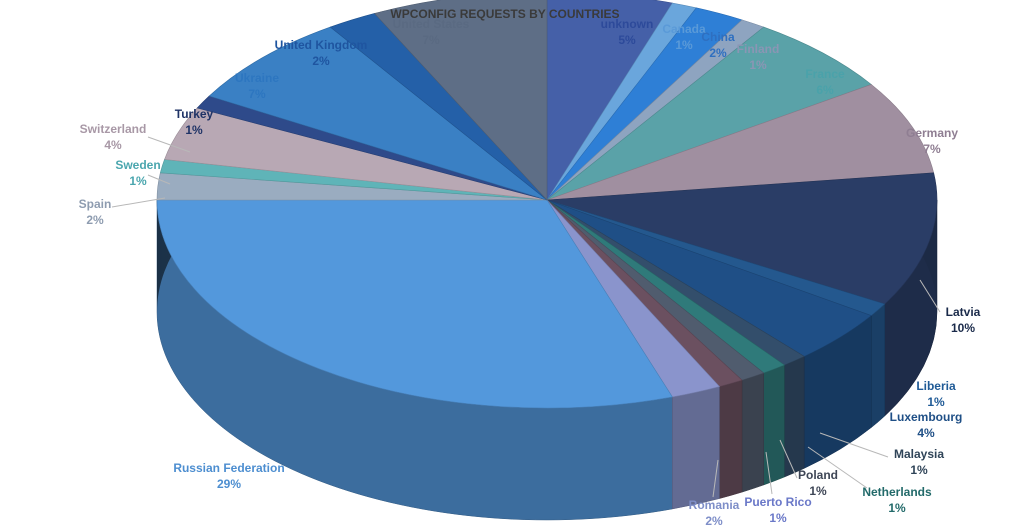  What do you see at coordinates (825, 82) in the screenshot?
I see `label-france: France 6%` at bounding box center [825, 82].